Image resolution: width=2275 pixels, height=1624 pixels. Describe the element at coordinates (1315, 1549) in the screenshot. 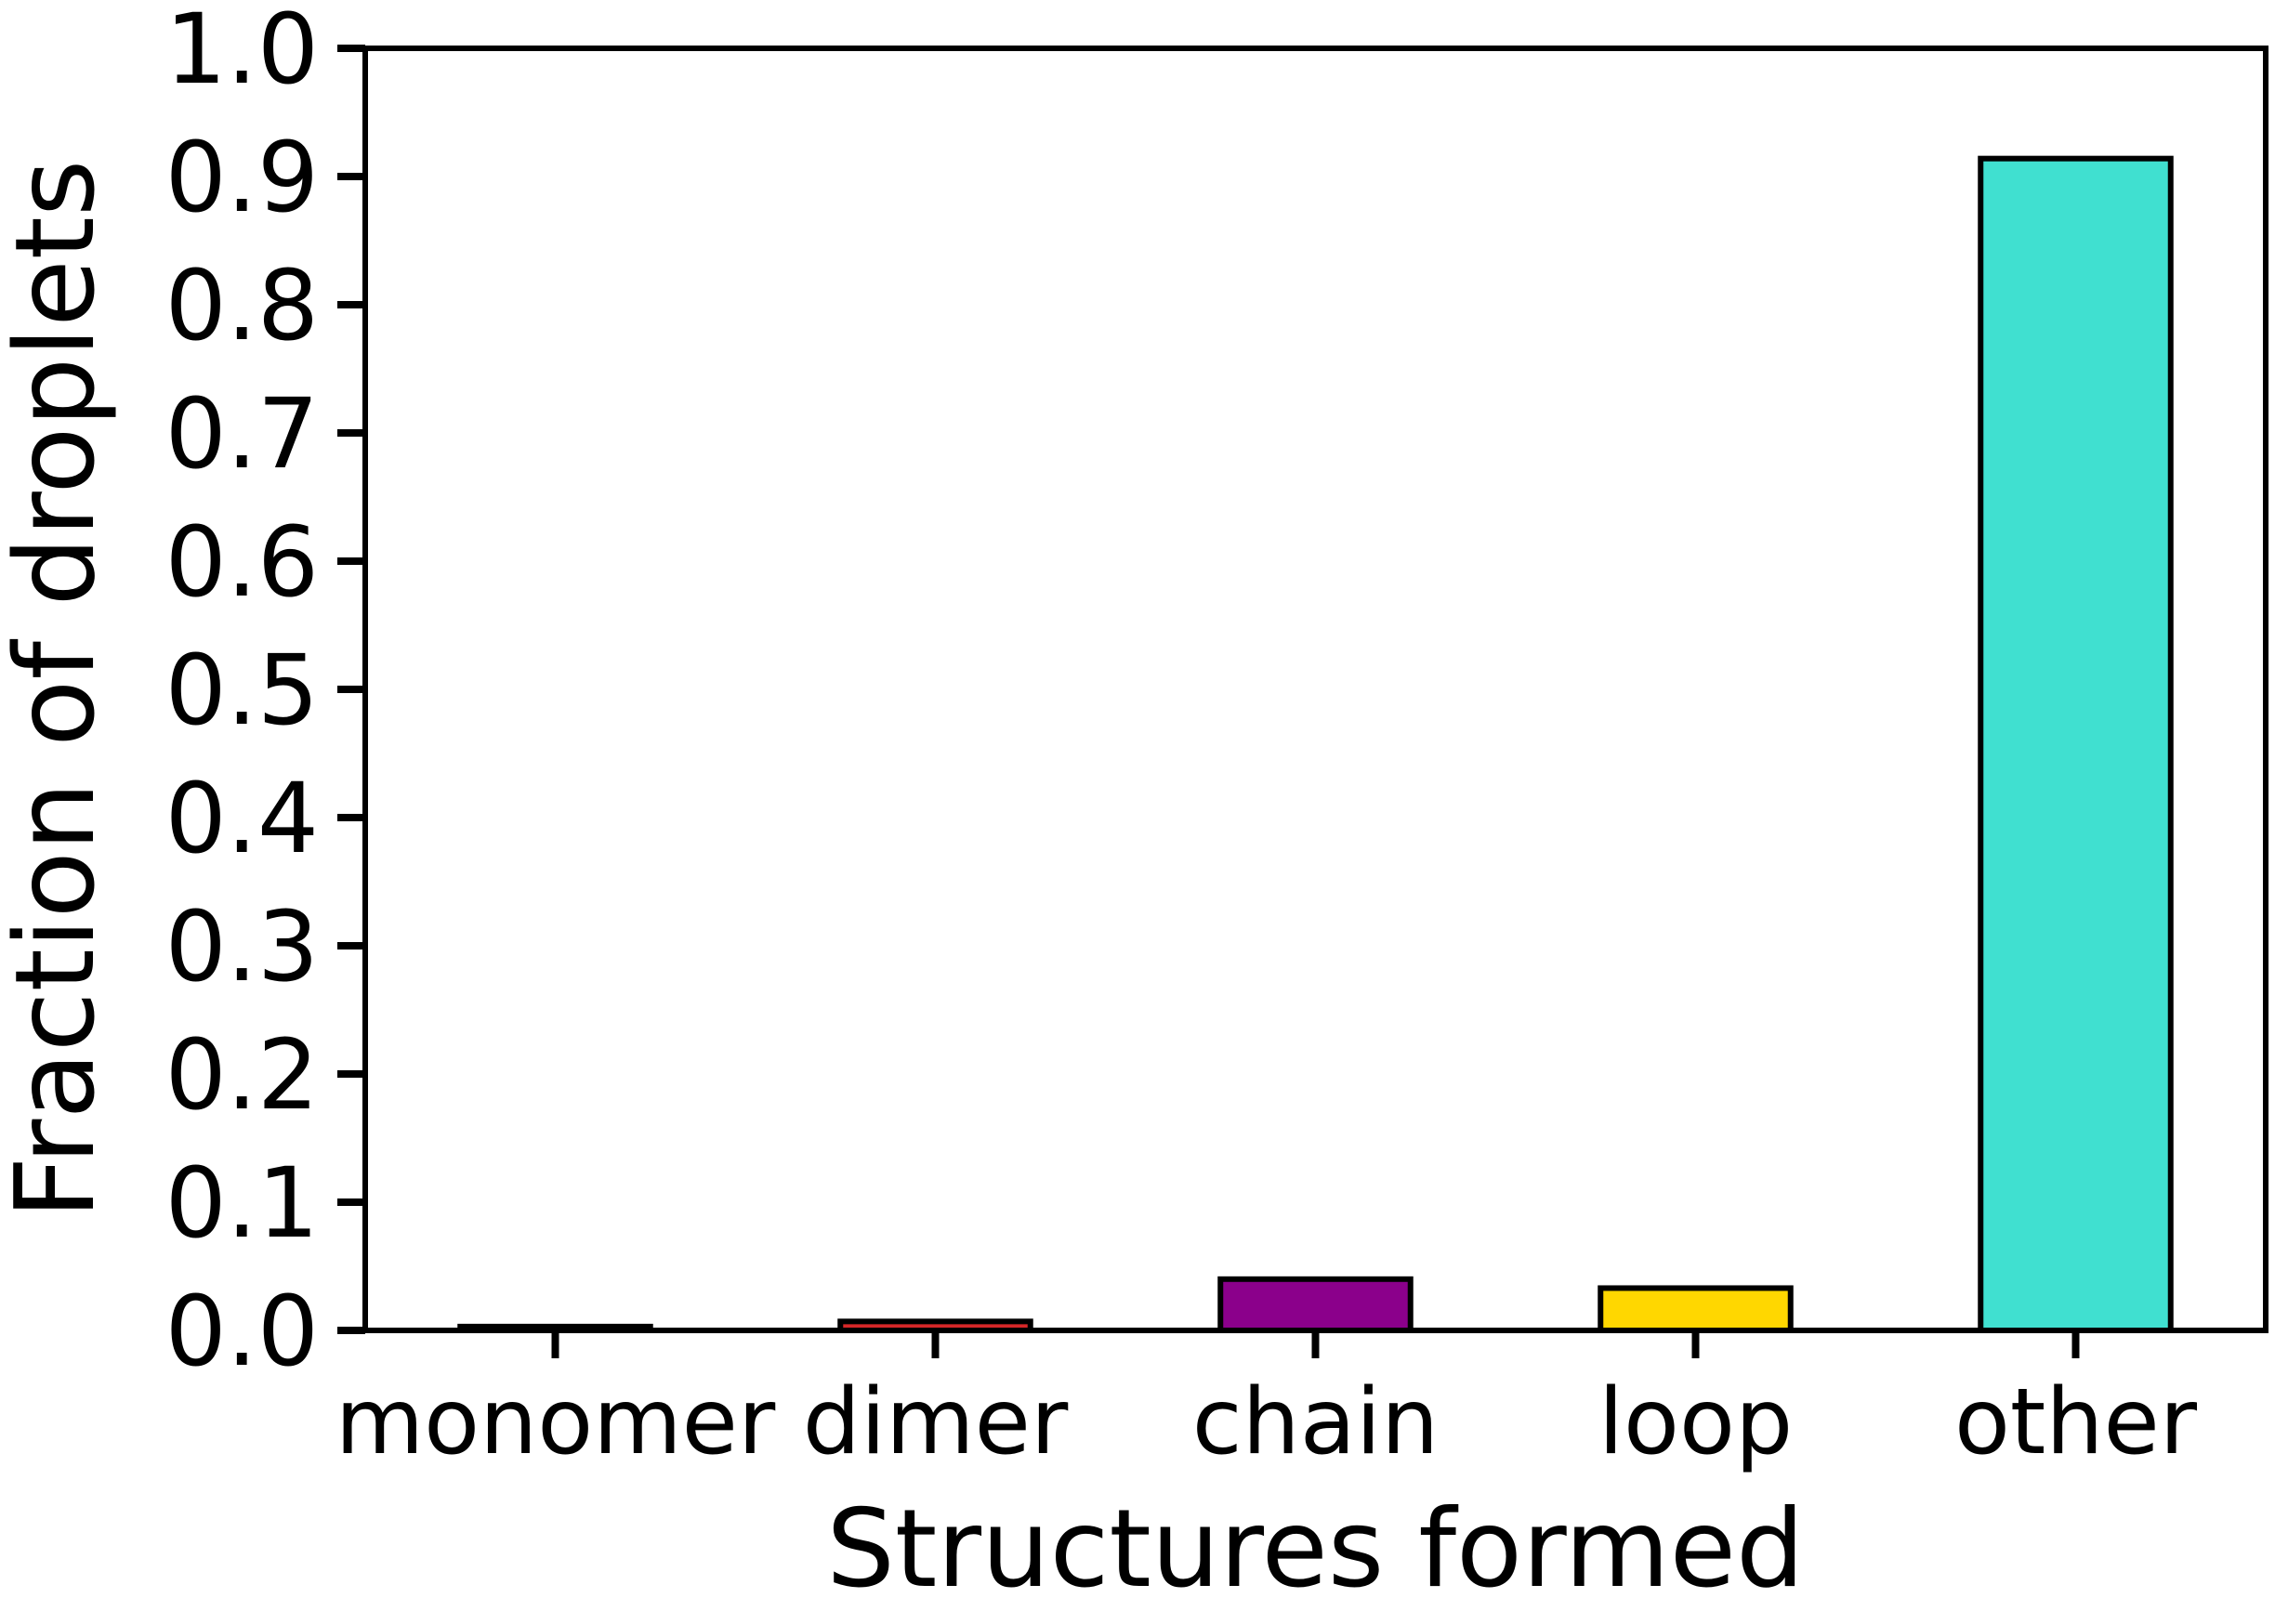

I see `x-axis-title: Structures formed` at that location.